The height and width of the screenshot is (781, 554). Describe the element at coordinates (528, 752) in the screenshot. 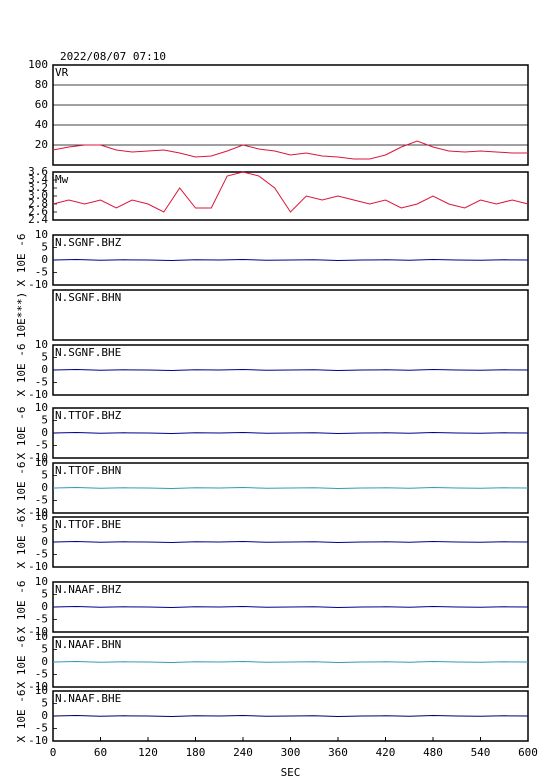

I see `x-tick-label: 600` at that location.